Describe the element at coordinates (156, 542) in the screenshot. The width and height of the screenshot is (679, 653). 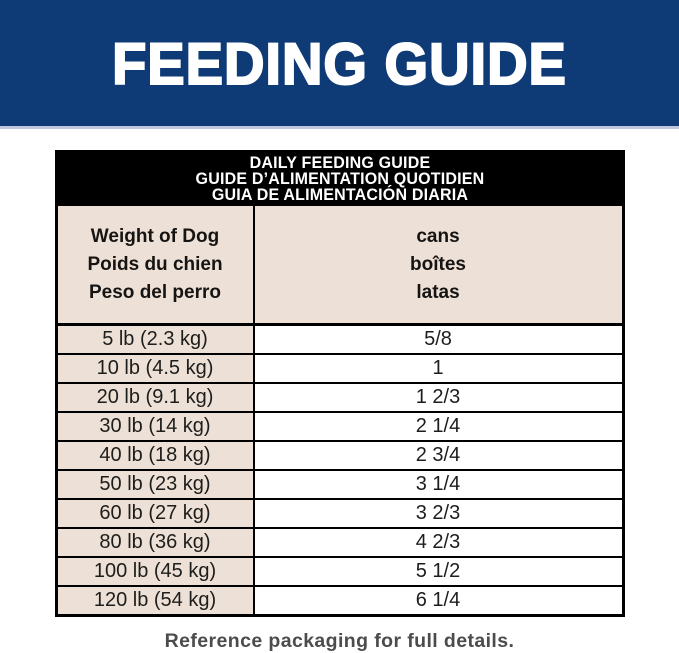
I see `weight-cell: 80 lb (36 kg)` at that location.